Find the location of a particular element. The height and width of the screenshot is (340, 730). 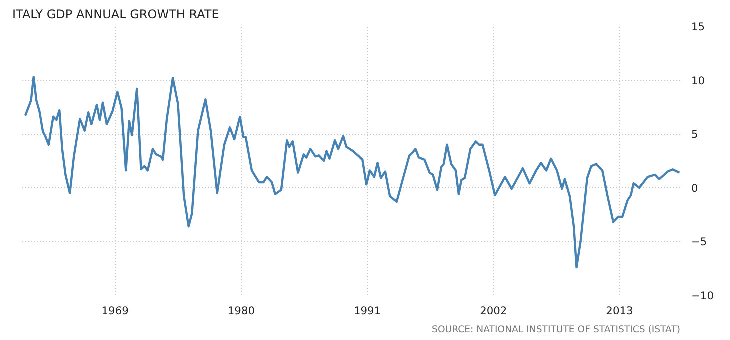

x-tick-label: 1969 is located at coordinates (116, 311).